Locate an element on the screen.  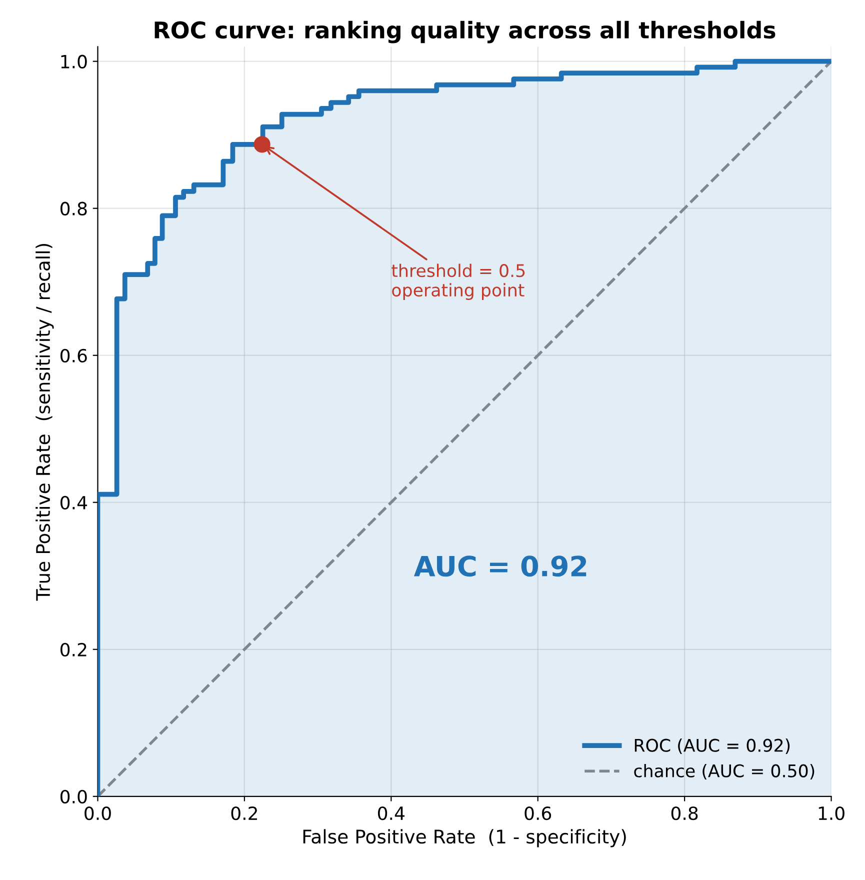
x-tick-label: 0.6 is located at coordinates (538, 813).